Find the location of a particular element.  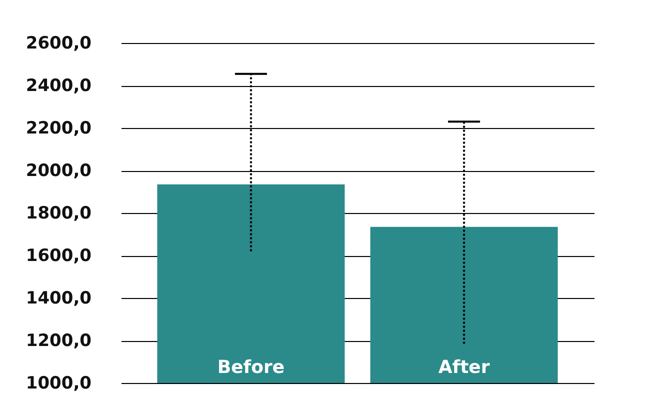

y-tick-label: 1000,0 is located at coordinates (59, 384).